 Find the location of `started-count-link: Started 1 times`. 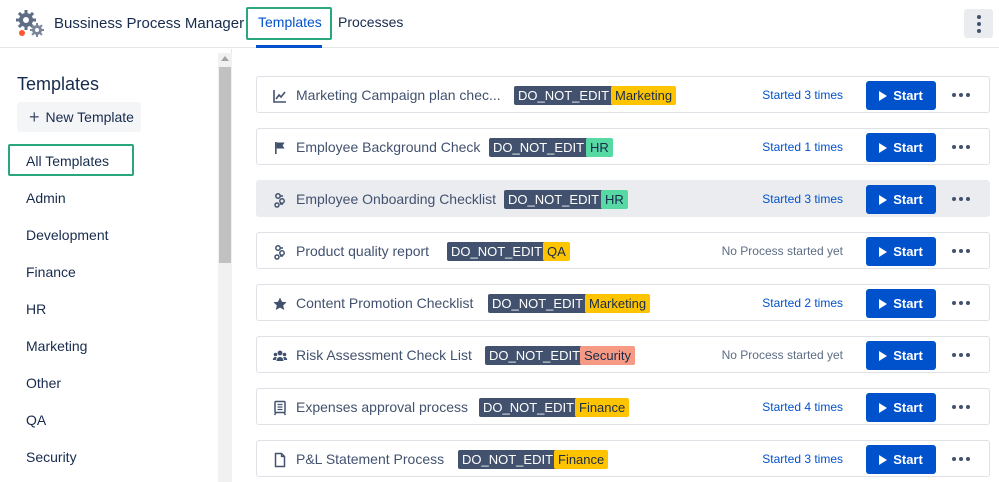

started-count-link: Started 1 times is located at coordinates (802, 147).